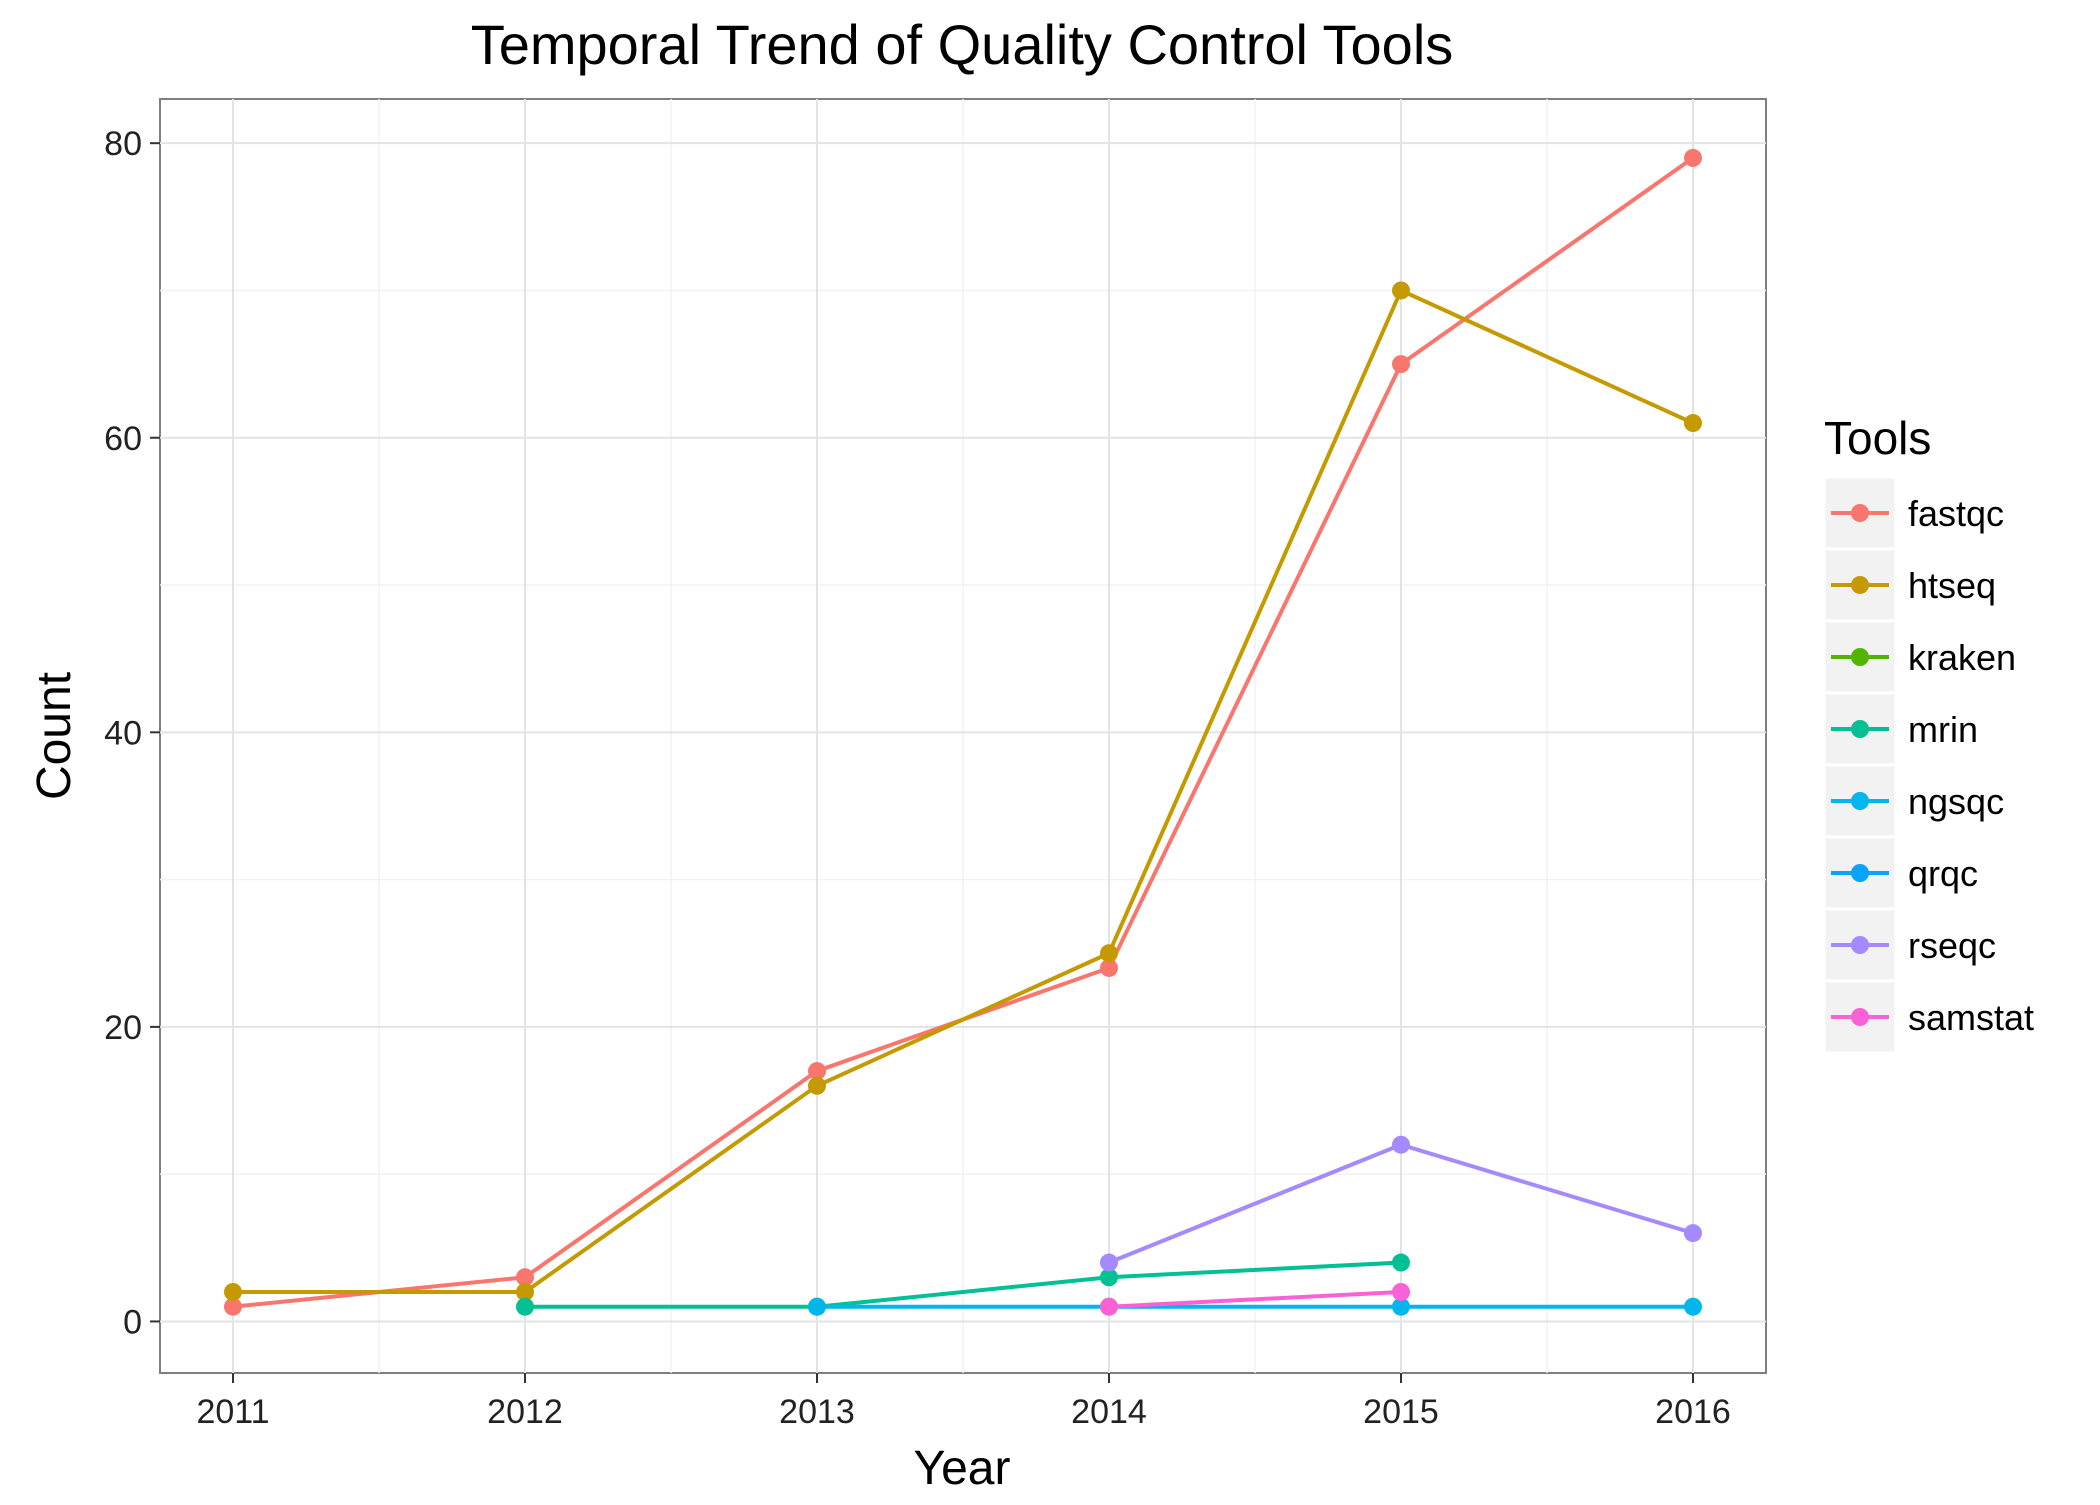 The height and width of the screenshot is (1505, 2100). Describe the element at coordinates (123, 144) in the screenshot. I see `y-tick-label: 80` at that location.